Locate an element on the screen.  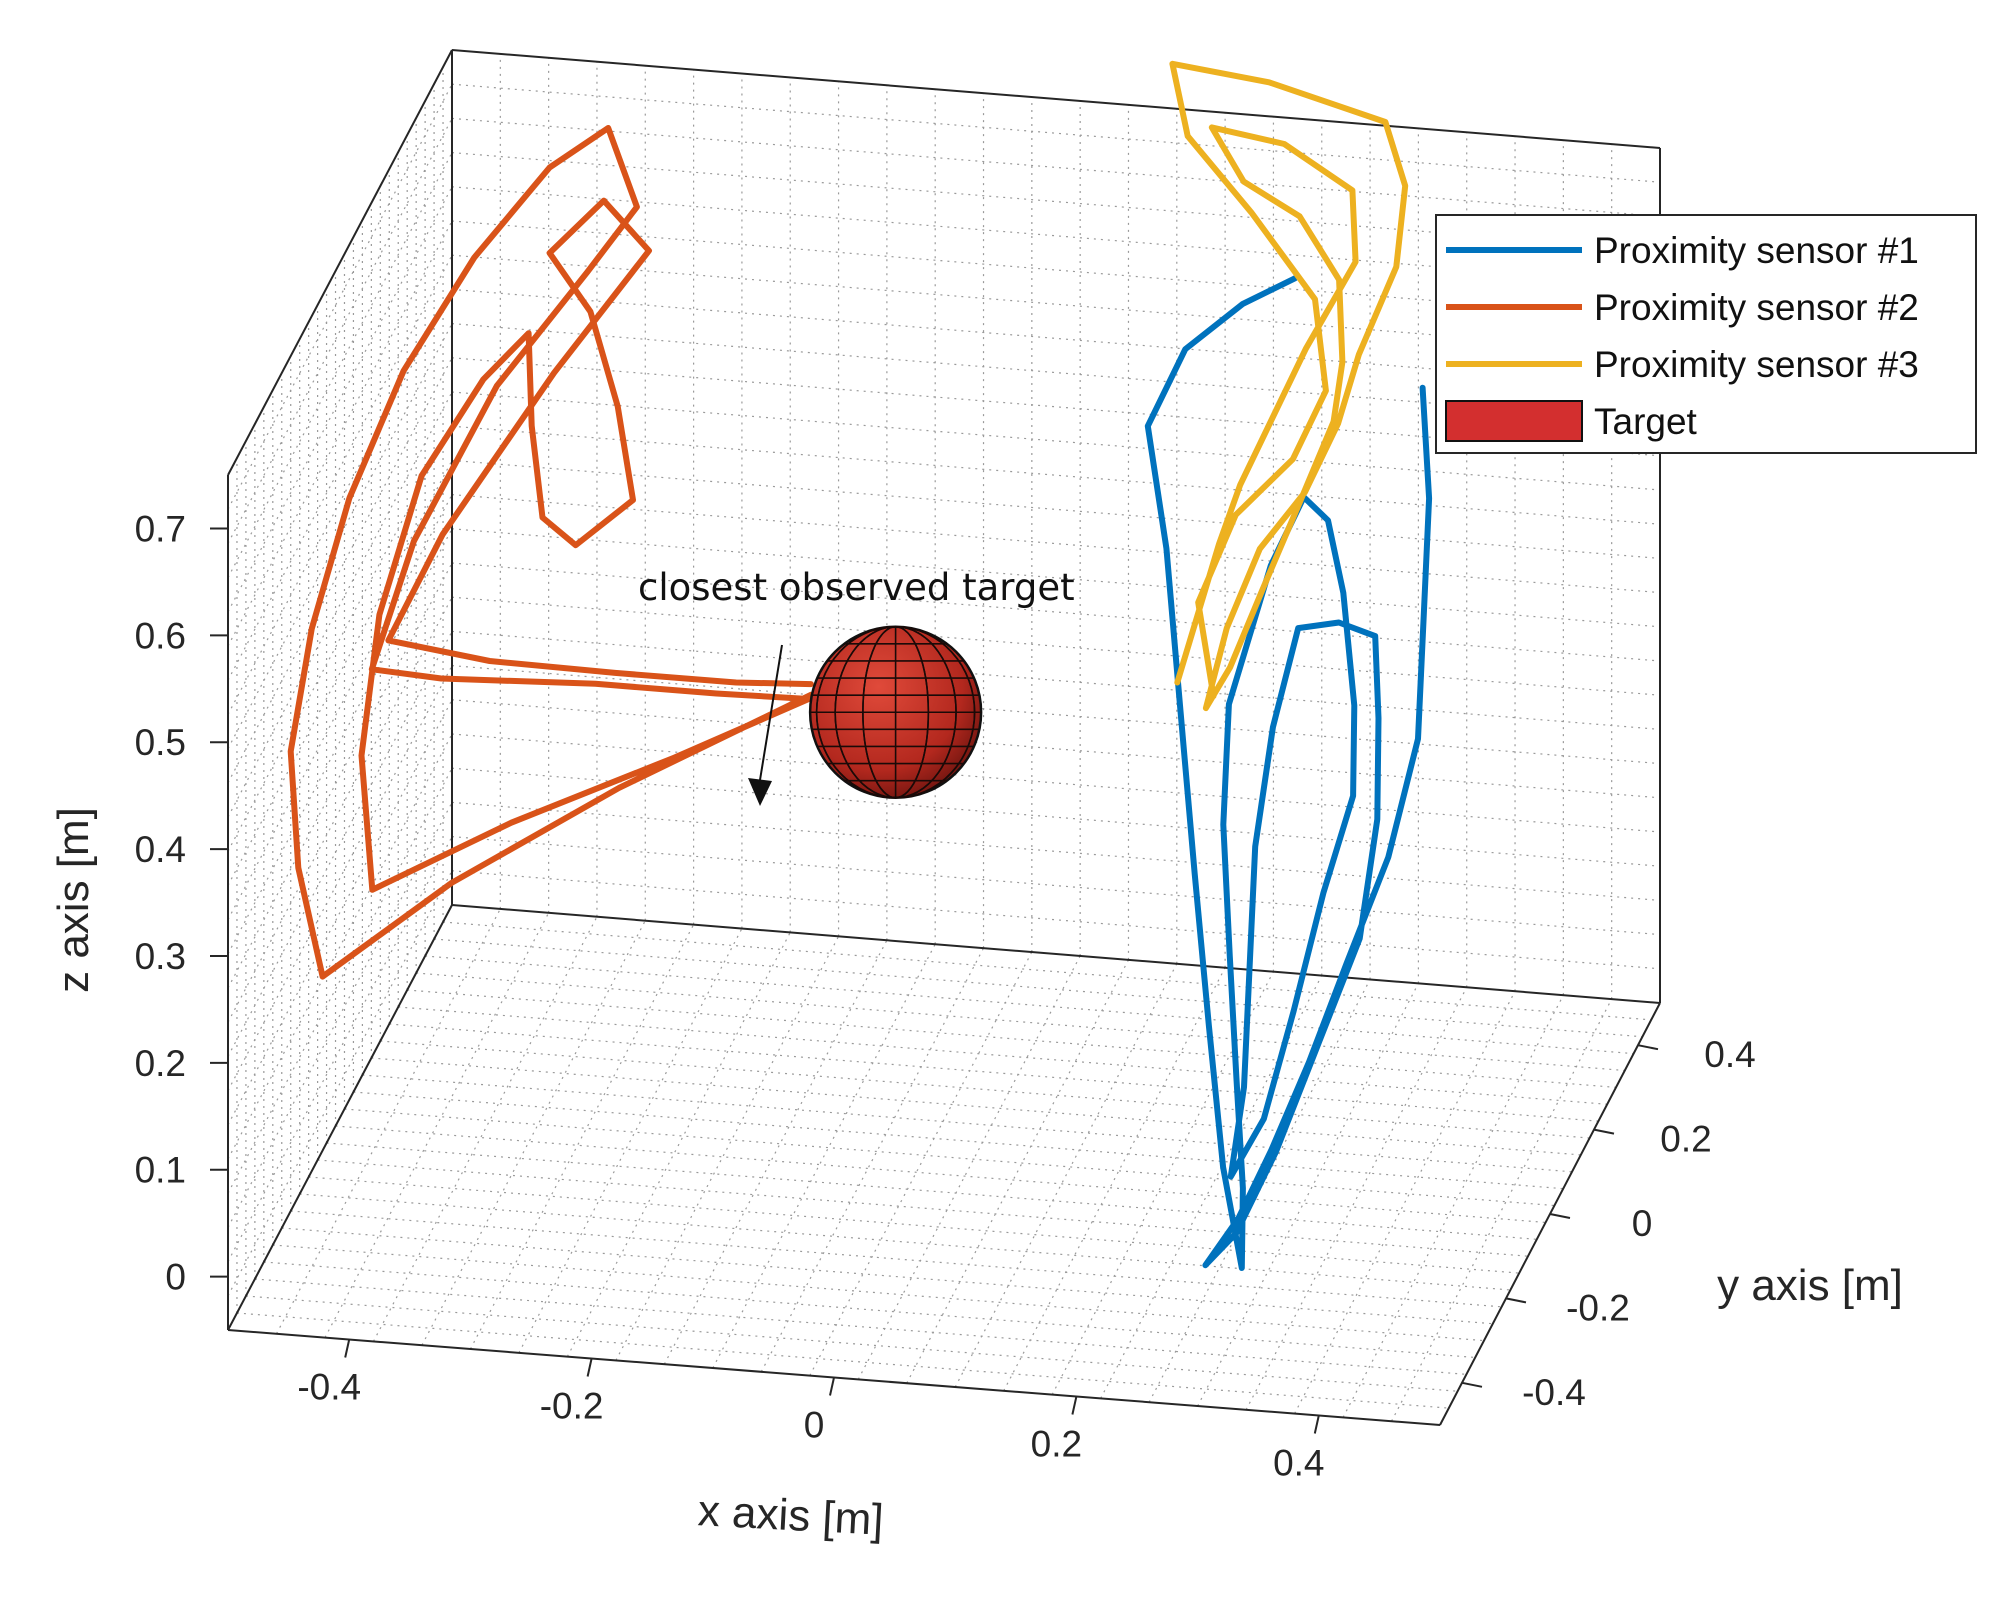
z-tick-label: 0.6 is located at coordinates (160, 635).